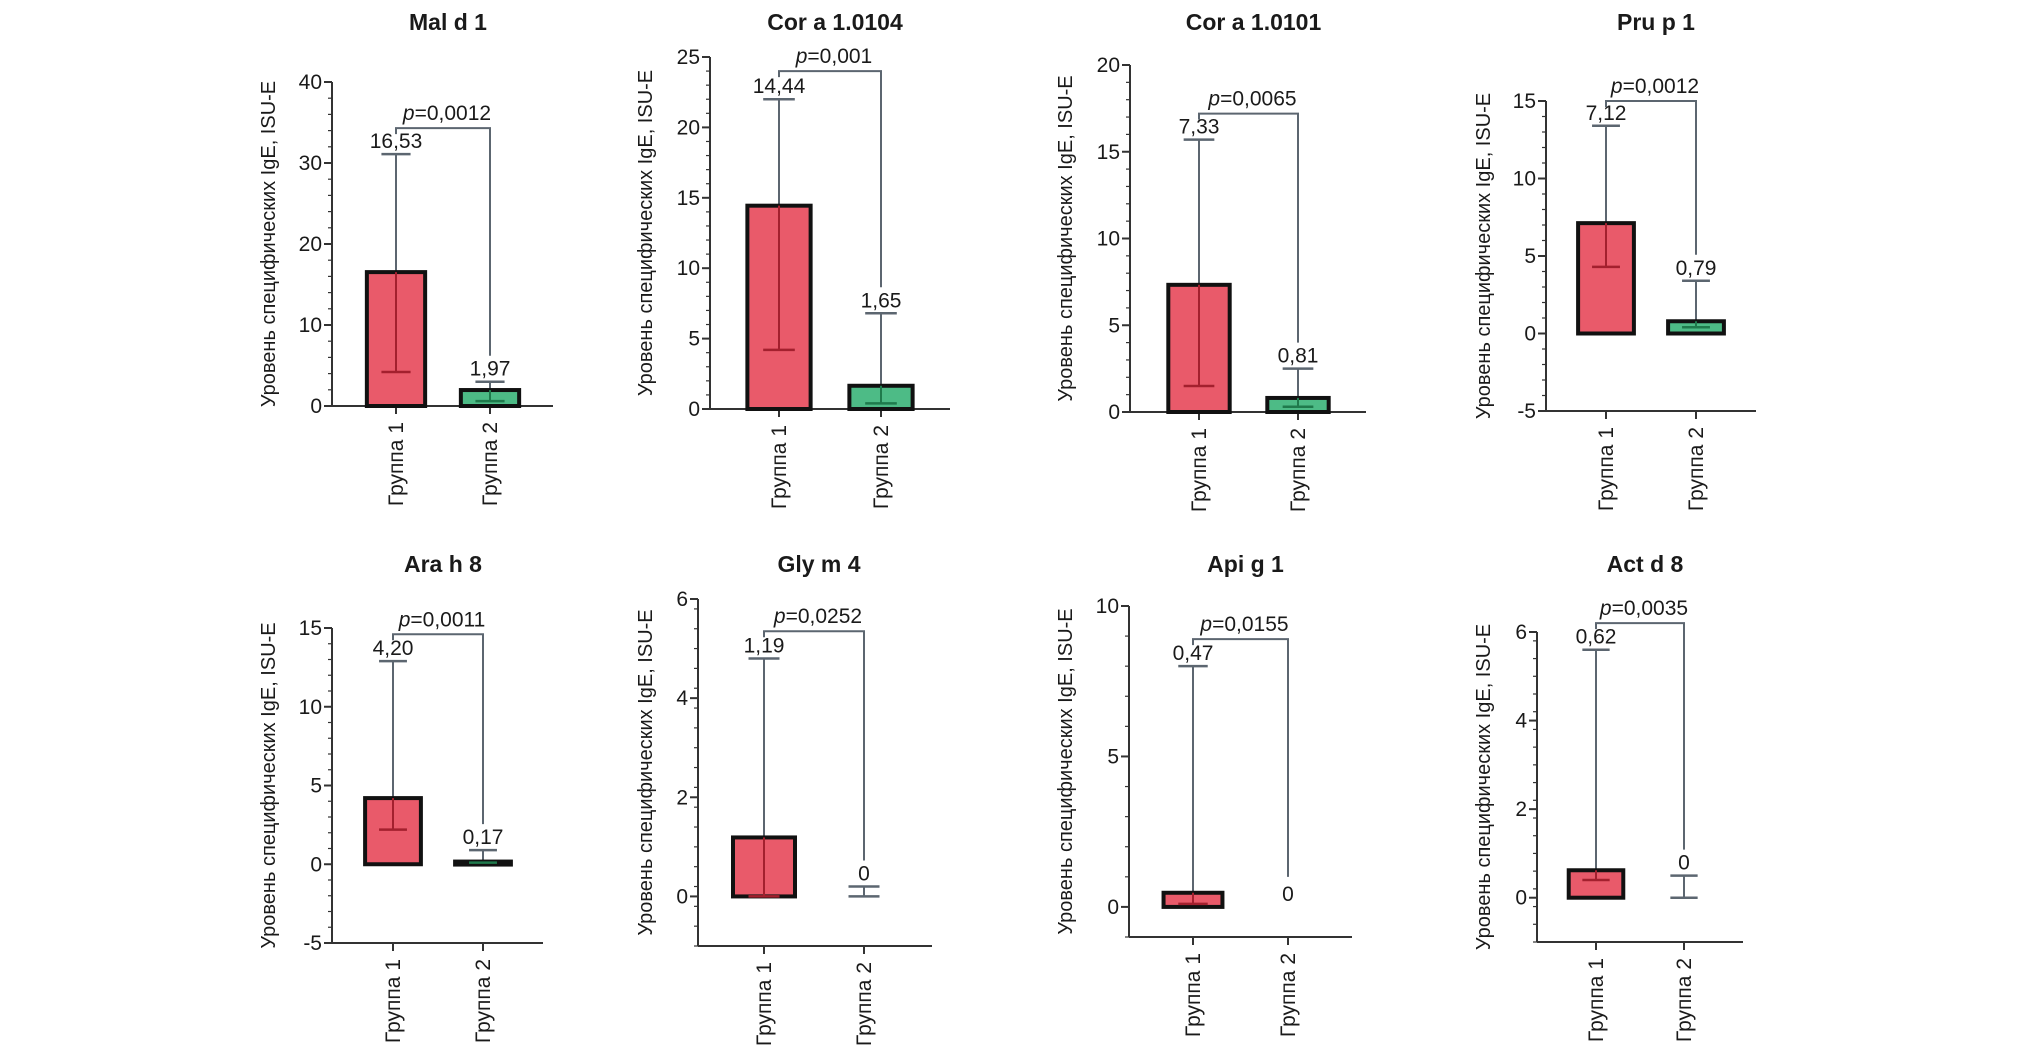  I want to click on value-label: 0,62, so click(1596, 637).